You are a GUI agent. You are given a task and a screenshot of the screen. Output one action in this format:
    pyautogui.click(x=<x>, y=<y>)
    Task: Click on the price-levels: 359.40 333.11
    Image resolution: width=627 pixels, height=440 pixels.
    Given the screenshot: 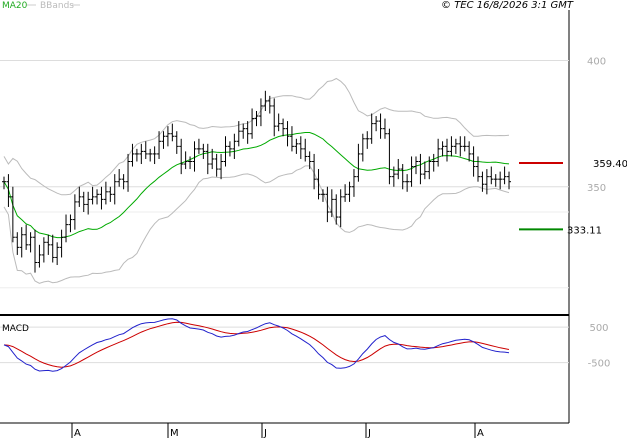 What is the action you would take?
    pyautogui.click(x=573, y=197)
    